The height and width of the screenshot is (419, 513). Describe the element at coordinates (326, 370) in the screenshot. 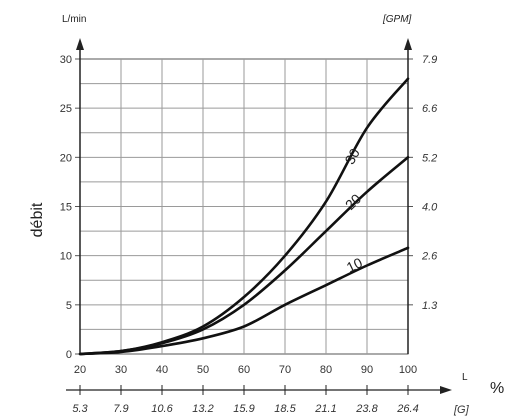

I see `x-tick-label: 80` at that location.